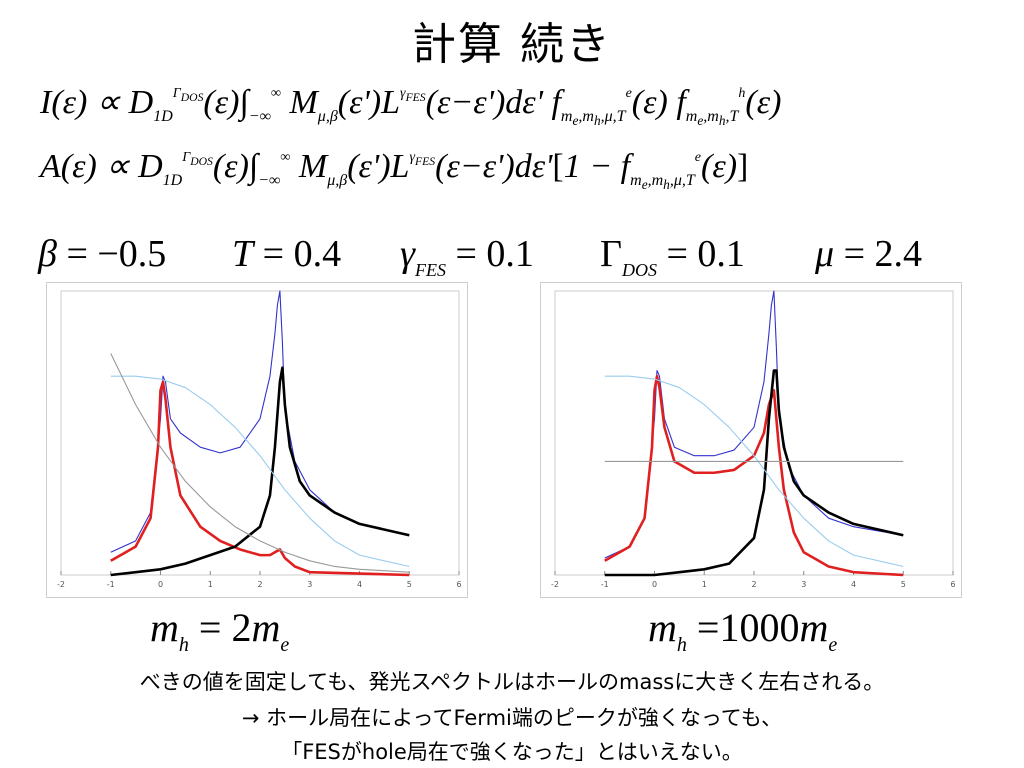 The image size is (1024, 768). What do you see at coordinates (869, 254) in the screenshot?
I see `param-mu: μ = 2.4` at bounding box center [869, 254].